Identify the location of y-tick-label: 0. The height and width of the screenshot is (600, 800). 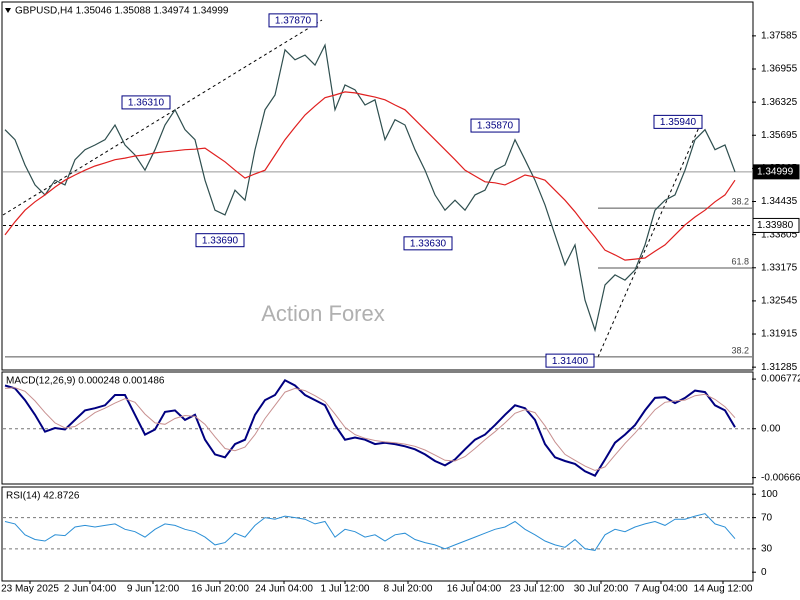
(764, 572).